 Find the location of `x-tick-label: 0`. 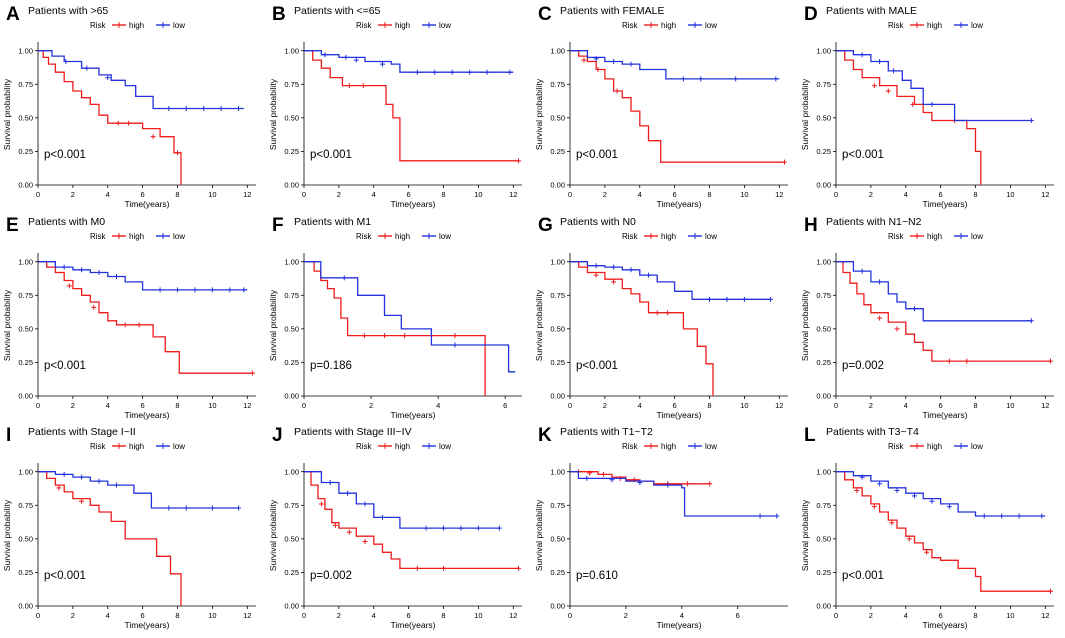

x-tick-label: 0 is located at coordinates (570, 194).